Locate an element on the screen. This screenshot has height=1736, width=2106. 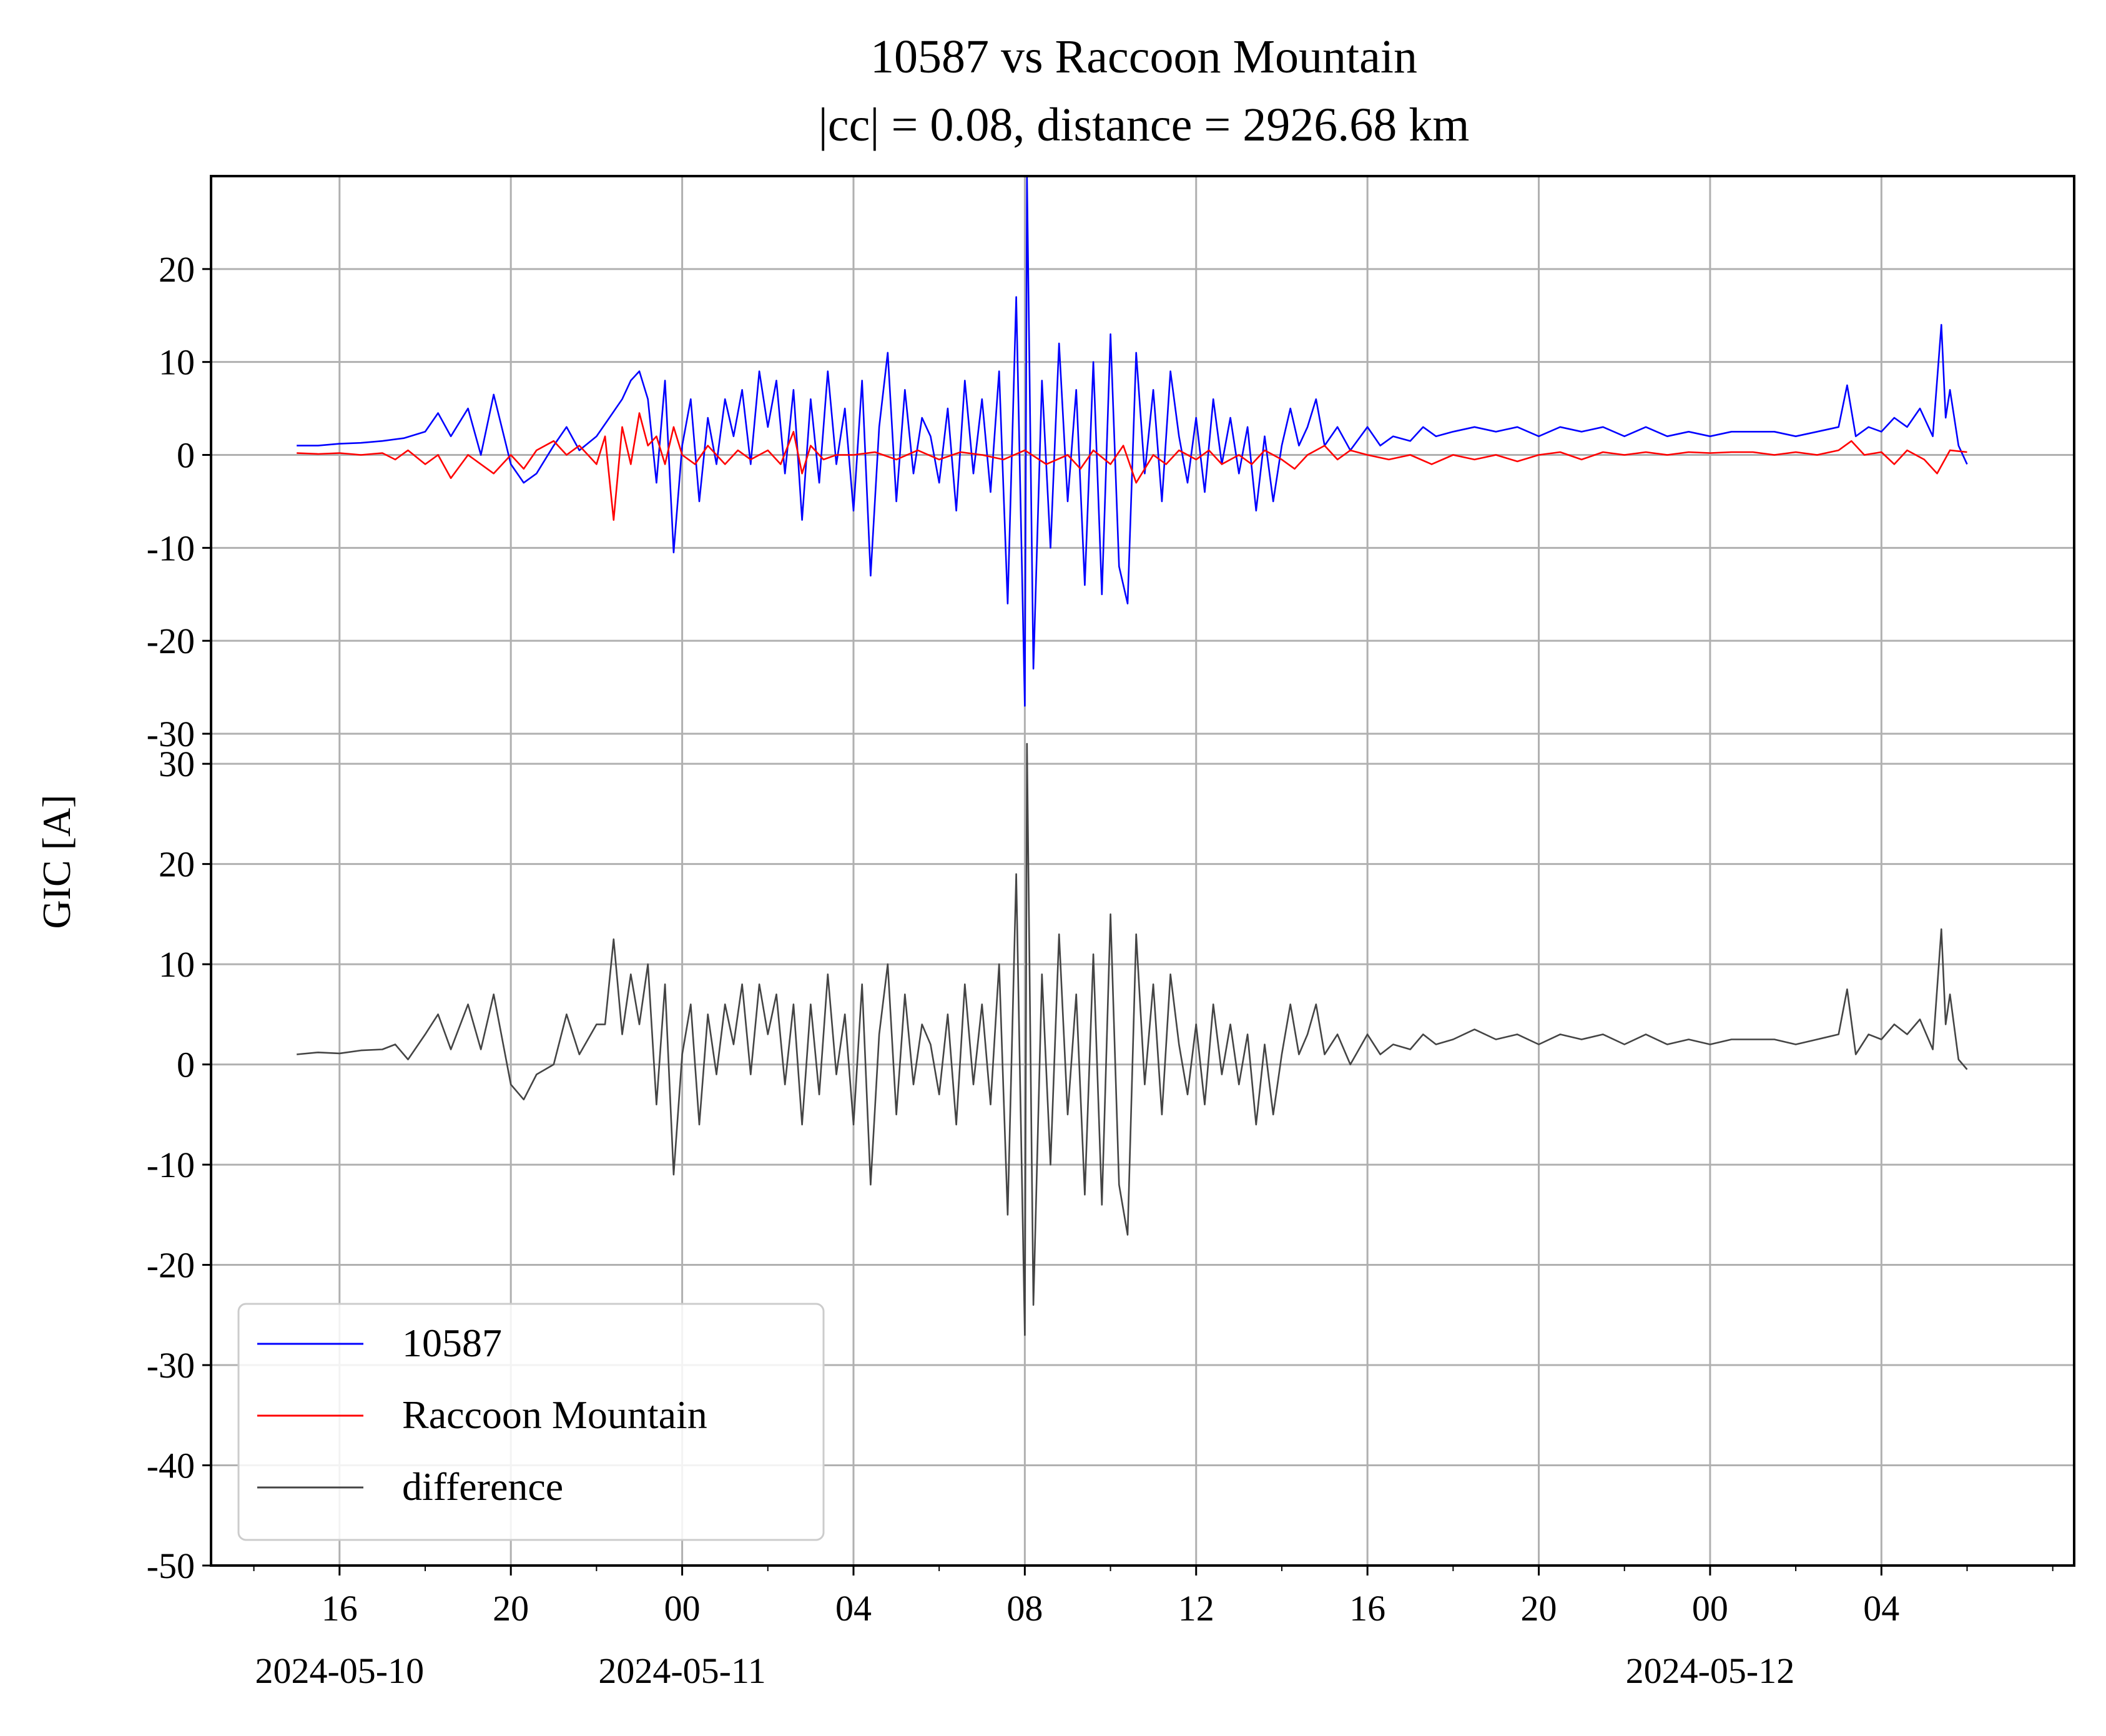
legend-label: Raccoon Mountain is located at coordinates (554, 1415).